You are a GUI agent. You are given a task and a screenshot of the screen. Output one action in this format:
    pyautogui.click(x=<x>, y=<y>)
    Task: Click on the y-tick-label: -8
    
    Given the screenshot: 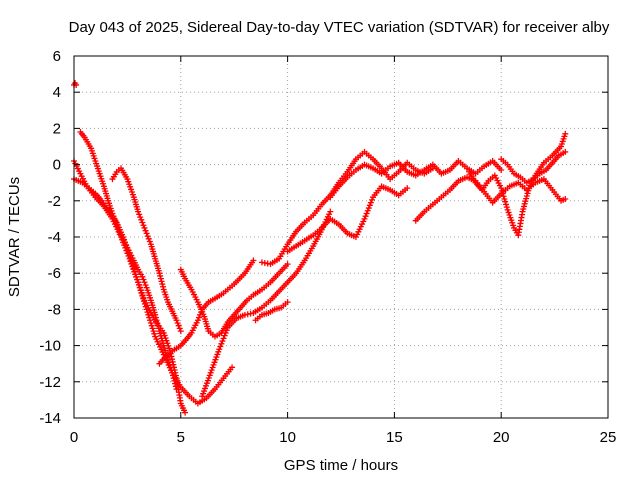 What is the action you would take?
    pyautogui.click(x=54, y=309)
    